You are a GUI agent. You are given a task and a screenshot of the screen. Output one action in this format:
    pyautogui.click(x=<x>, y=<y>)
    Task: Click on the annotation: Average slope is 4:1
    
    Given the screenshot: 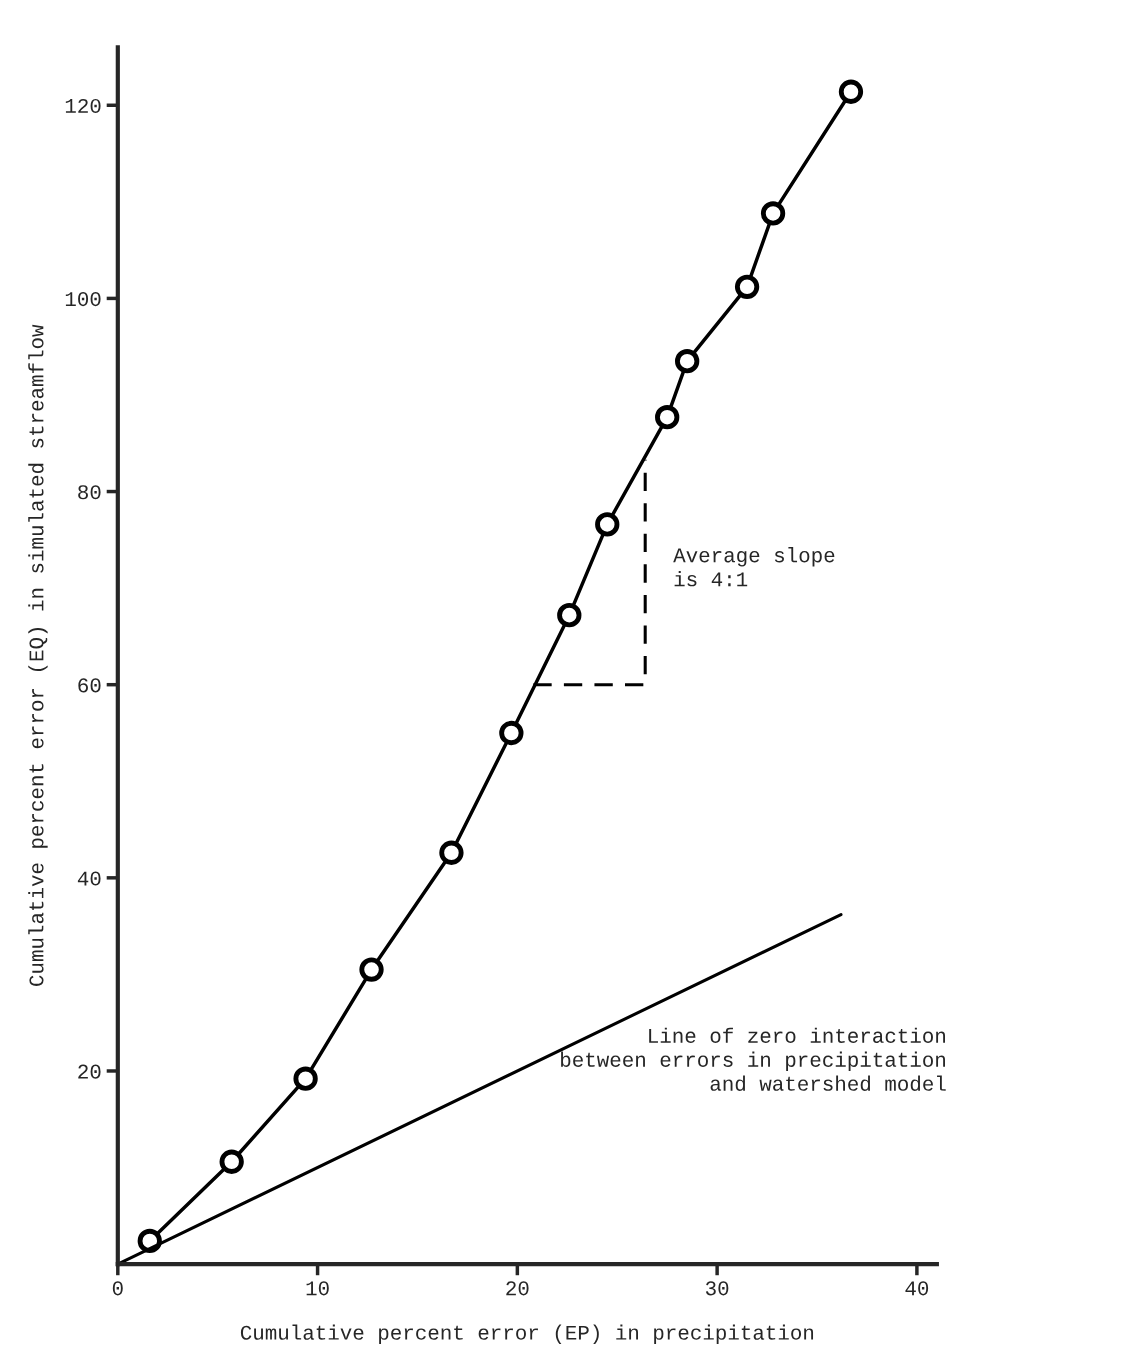 What is the action you would take?
    pyautogui.click(x=754, y=567)
    